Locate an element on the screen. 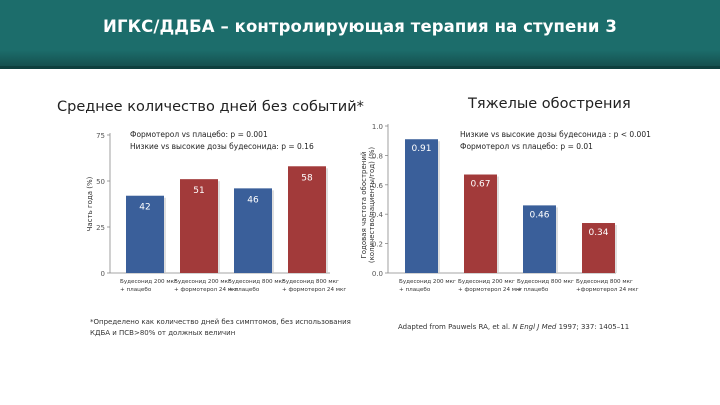  source-prefix: Adapted from Pauwels RA, et al. is located at coordinates (455, 327).